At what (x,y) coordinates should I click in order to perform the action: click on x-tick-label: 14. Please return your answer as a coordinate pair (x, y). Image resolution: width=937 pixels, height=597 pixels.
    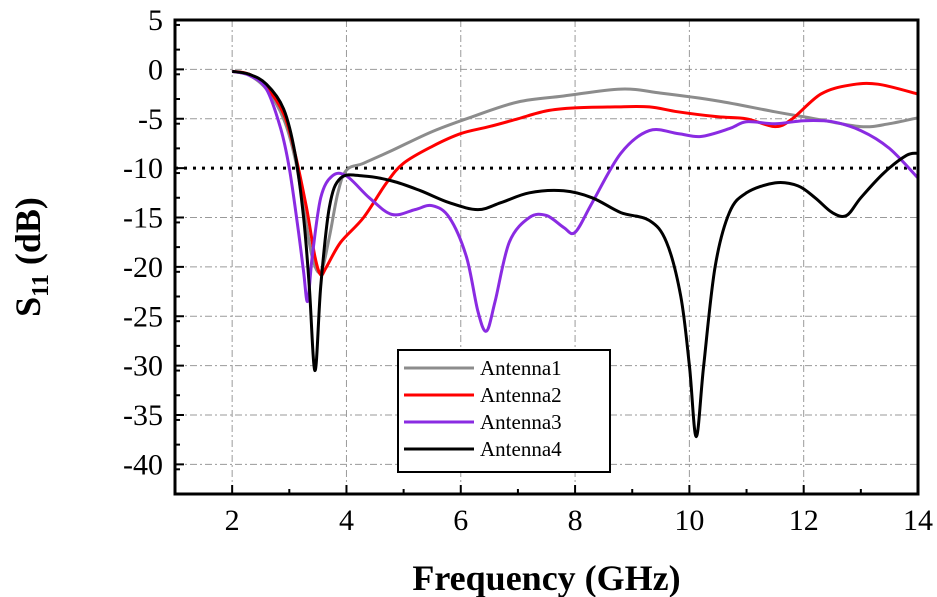
    Looking at the image, I should click on (918, 520).